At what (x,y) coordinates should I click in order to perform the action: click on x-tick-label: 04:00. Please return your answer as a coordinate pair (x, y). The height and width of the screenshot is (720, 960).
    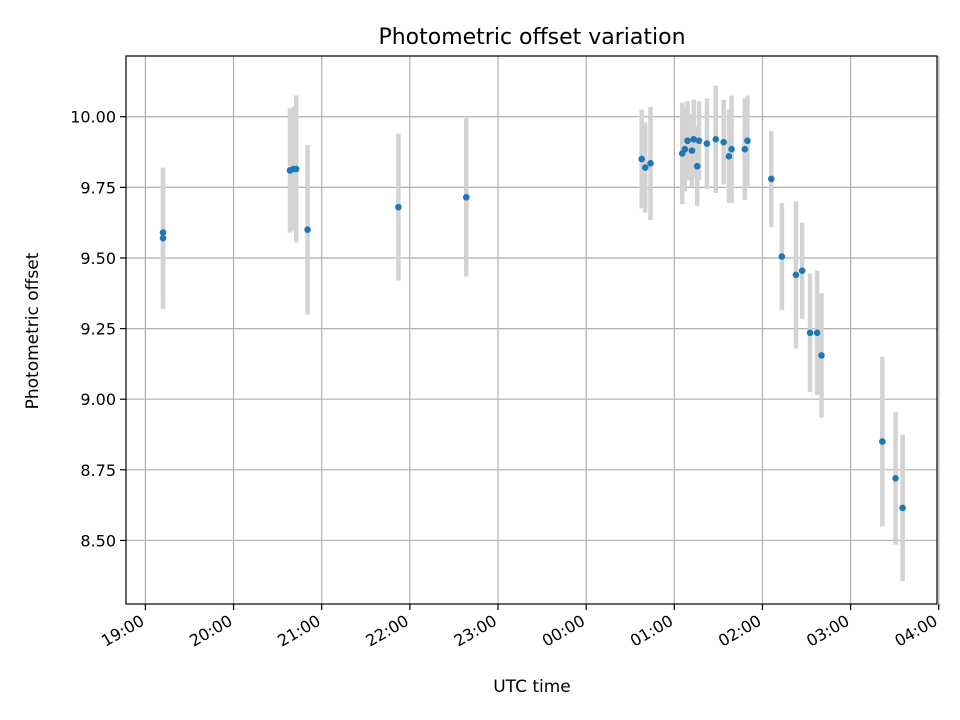
    Looking at the image, I should click on (915, 631).